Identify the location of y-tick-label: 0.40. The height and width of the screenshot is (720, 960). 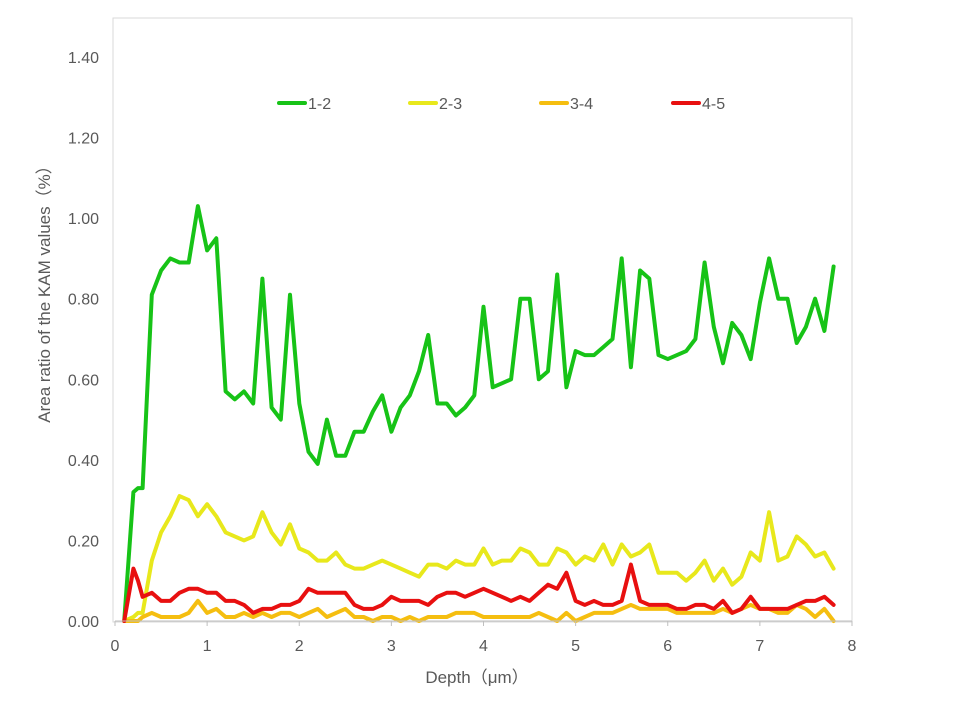
(83, 461).